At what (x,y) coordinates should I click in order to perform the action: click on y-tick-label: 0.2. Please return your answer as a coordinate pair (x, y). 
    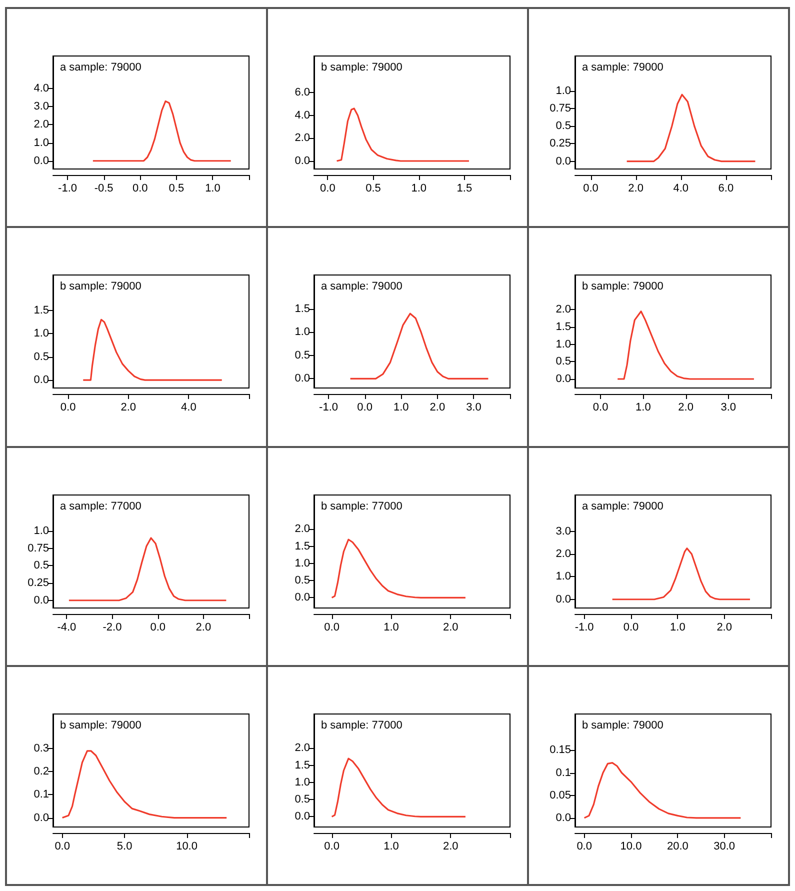
    Looking at the image, I should click on (41, 771).